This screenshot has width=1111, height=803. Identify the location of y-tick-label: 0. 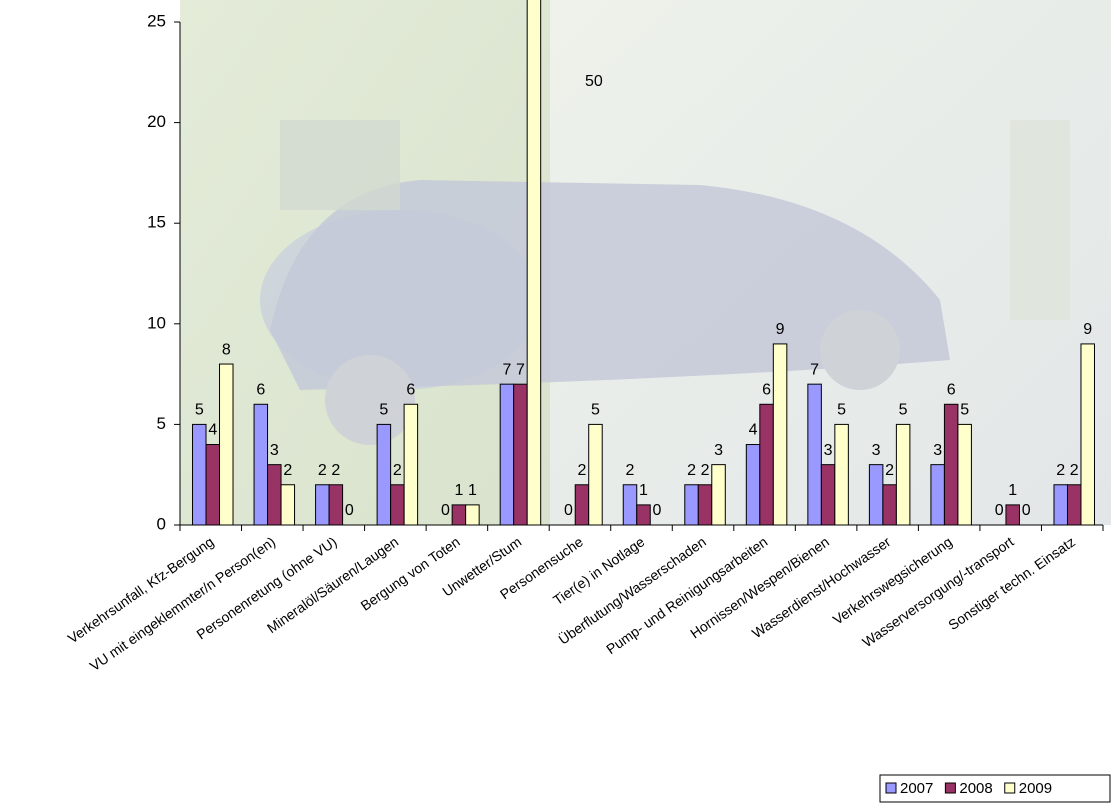
(161, 523).